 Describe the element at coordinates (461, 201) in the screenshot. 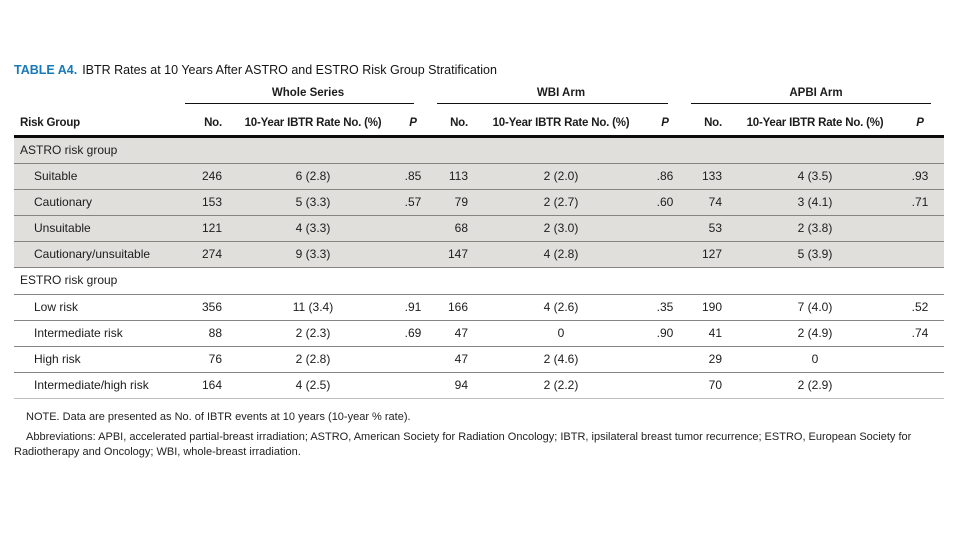

I see `cell-no-wbi: 79` at that location.